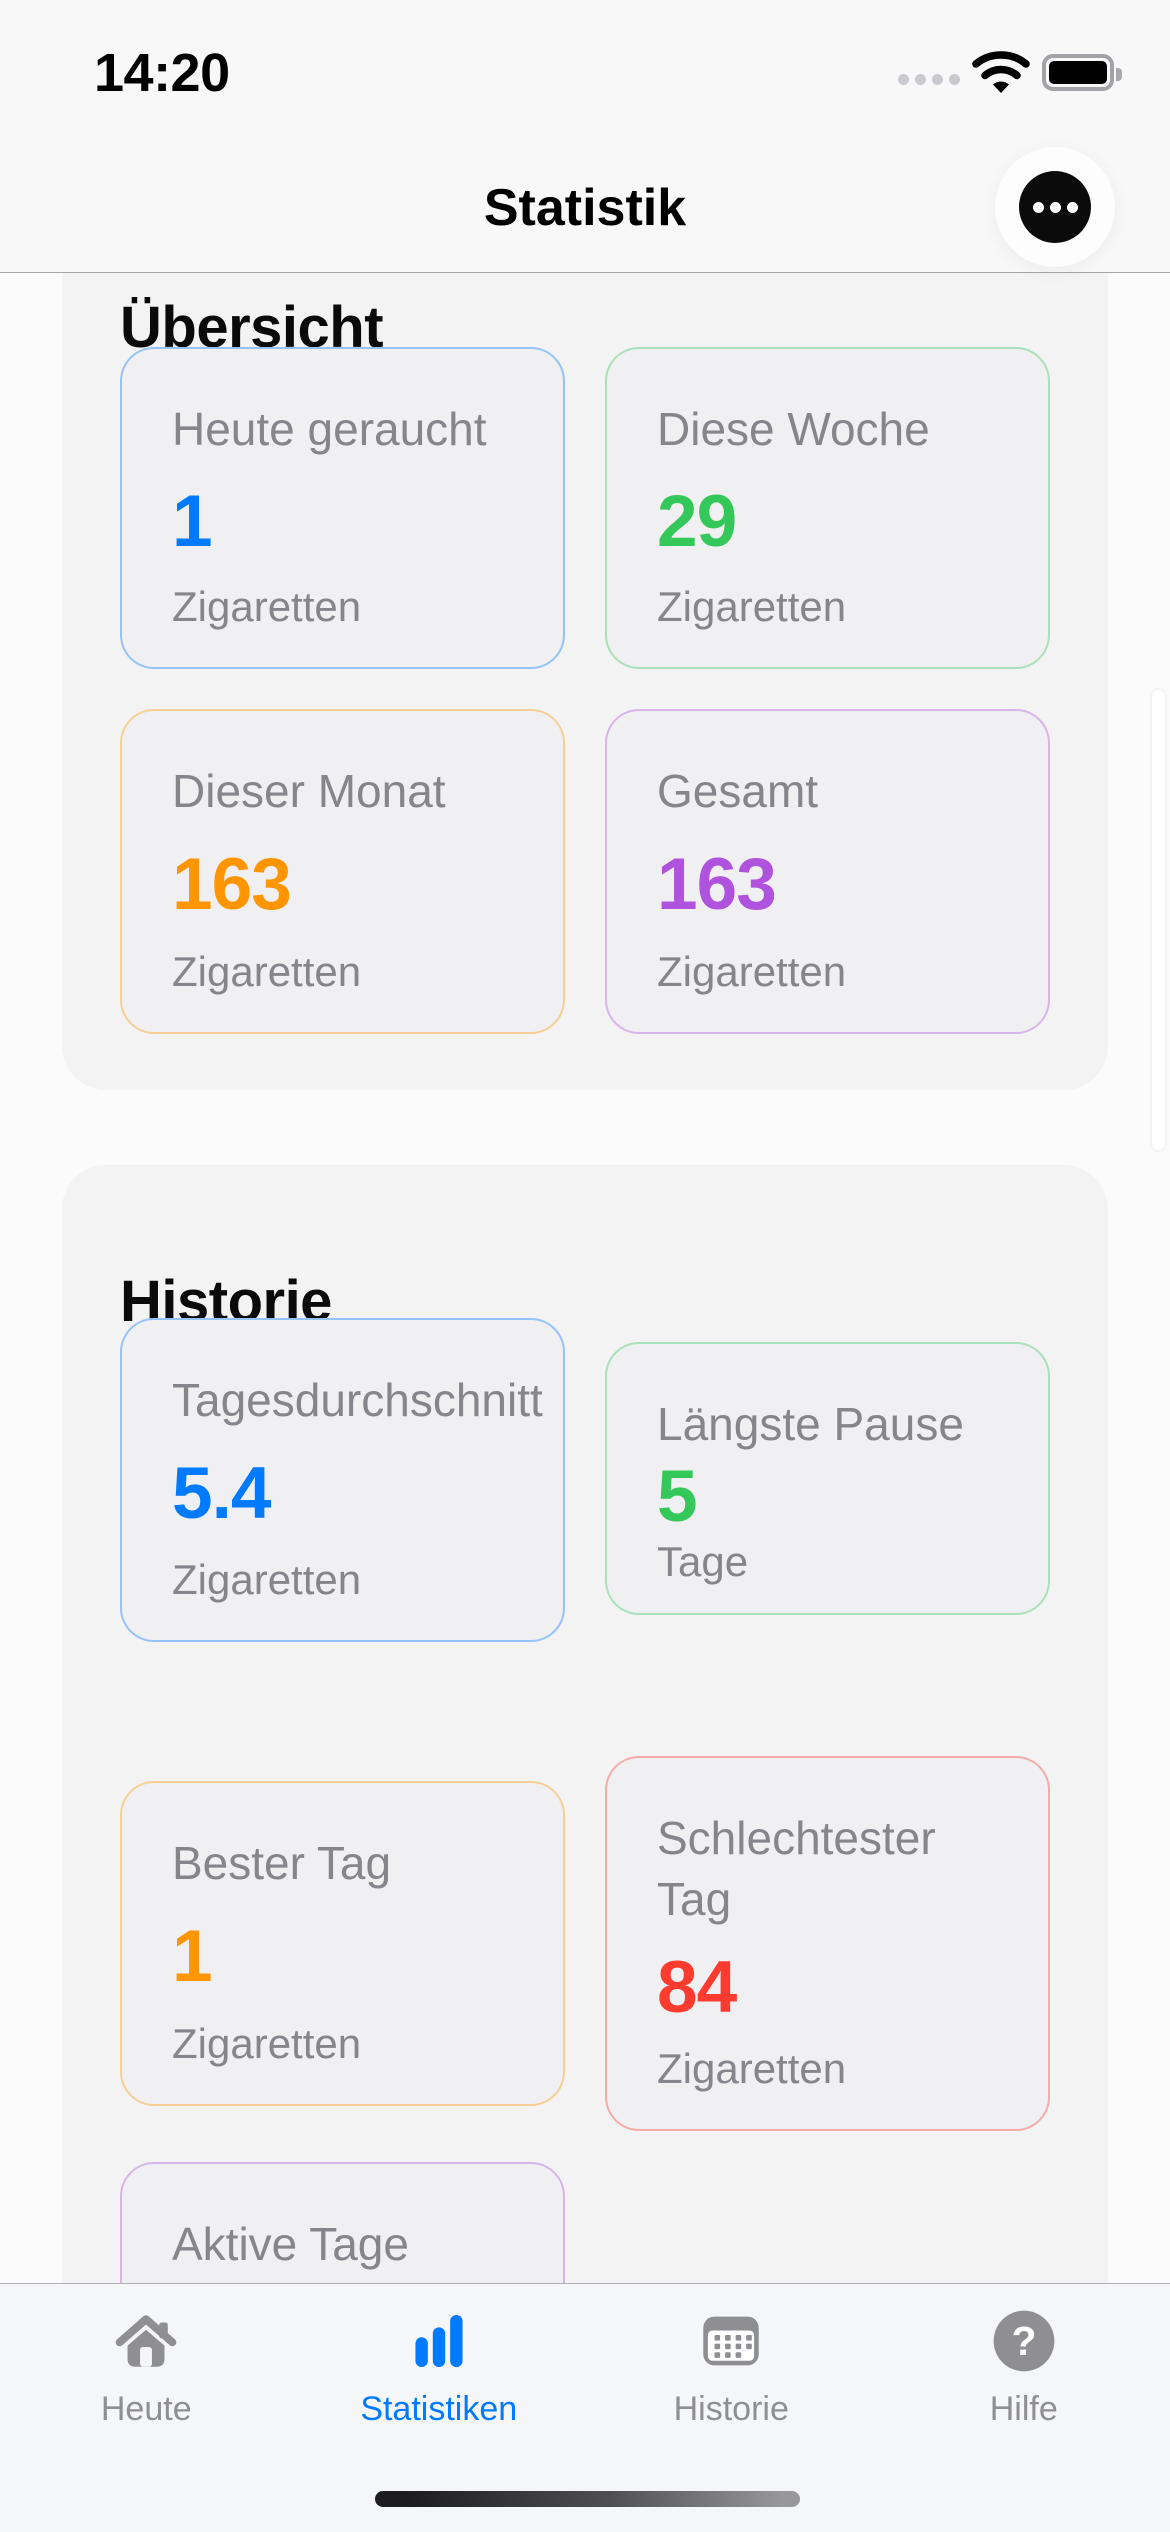 Image resolution: width=1170 pixels, height=2532 pixels. What do you see at coordinates (342, 1480) in the screenshot?
I see `stat-card-tagesdurchschnitt: Tagesdurchschnitt 5.4 Zigaretten` at bounding box center [342, 1480].